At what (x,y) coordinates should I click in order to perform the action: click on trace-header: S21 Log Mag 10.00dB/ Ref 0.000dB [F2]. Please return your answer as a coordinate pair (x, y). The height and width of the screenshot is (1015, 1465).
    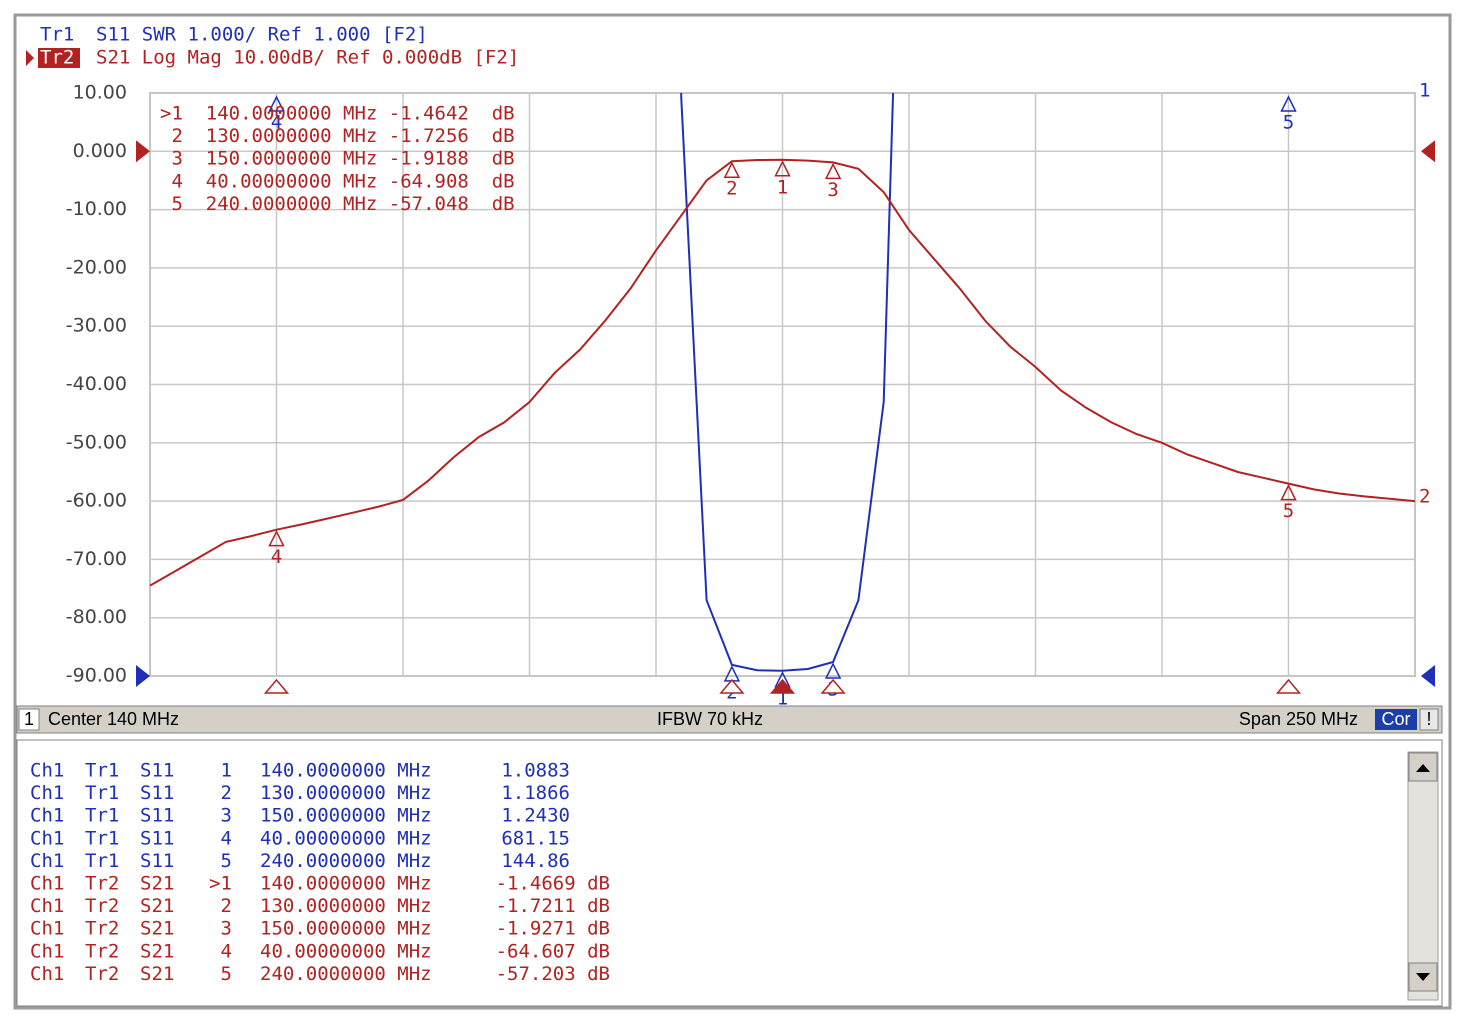
    Looking at the image, I should click on (307, 58).